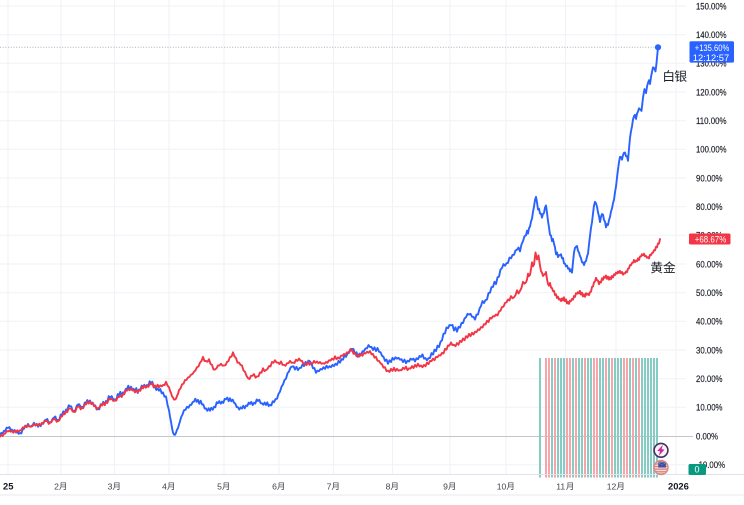 This screenshot has height=505, width=744. What do you see at coordinates (696, 470) in the screenshot?
I see `svg-text: 0` at bounding box center [696, 470].